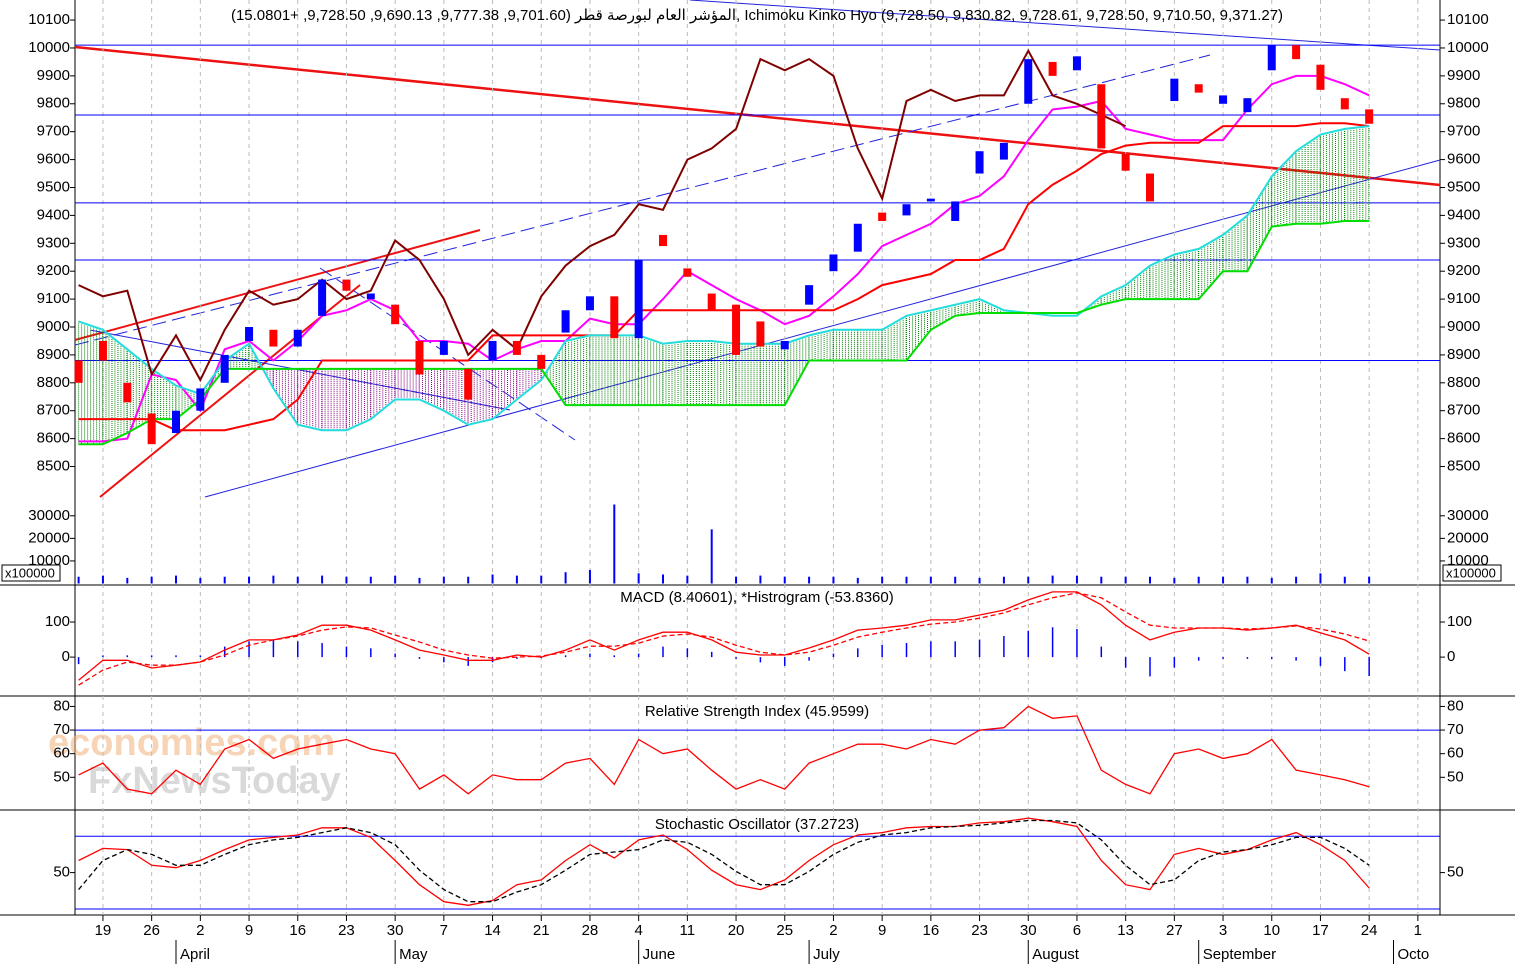 The image size is (1515, 964). What do you see at coordinates (53, 270) in the screenshot?
I see `y-tick-label: 9200` at bounding box center [53, 270].